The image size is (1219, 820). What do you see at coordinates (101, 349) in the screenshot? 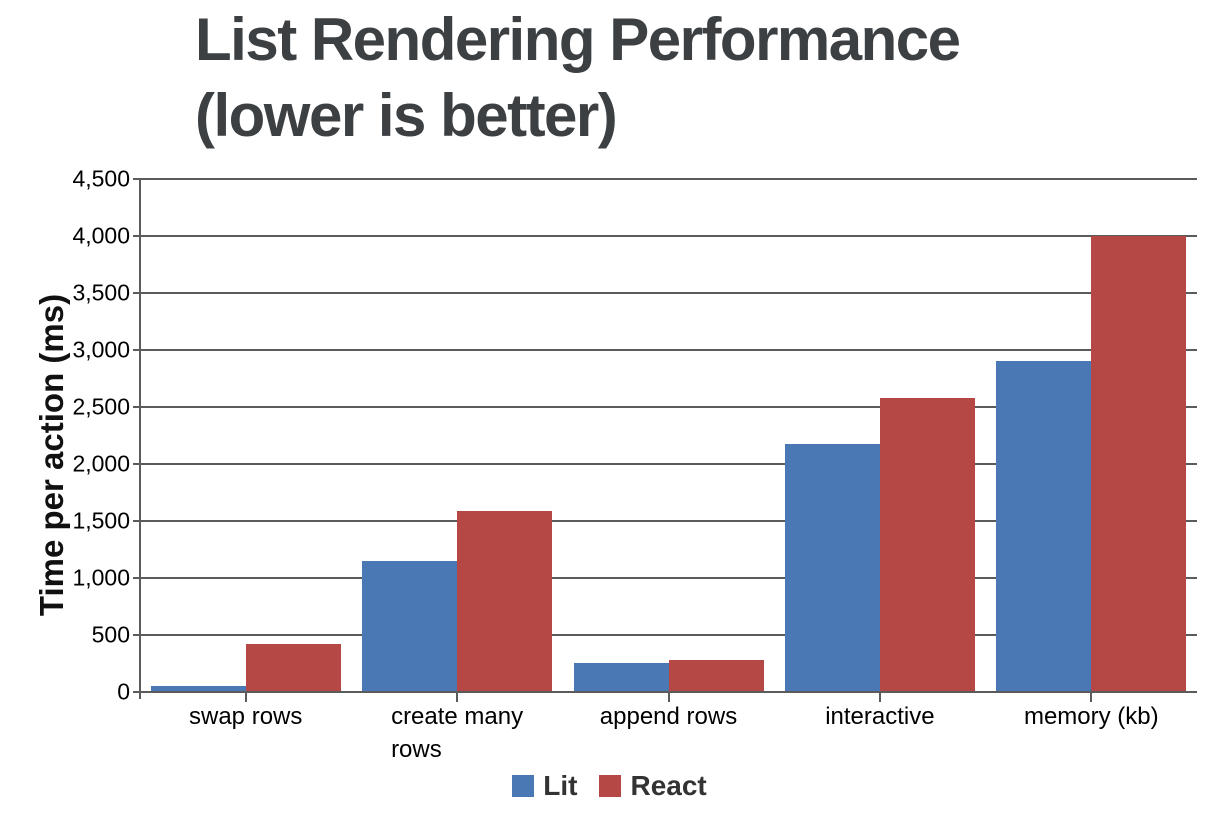
I see `y-tick-label-3-000: 3,000` at bounding box center [101, 349].